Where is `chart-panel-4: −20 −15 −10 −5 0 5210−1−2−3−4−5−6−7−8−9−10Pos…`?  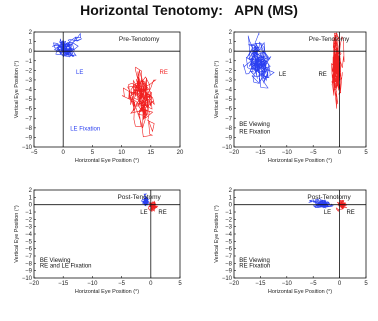 chart-panel-4: −20 −15 −10 −5 0 5210−1−2−3−4−5−6−7−8−9−10Pos… is located at coordinates (291, 241).